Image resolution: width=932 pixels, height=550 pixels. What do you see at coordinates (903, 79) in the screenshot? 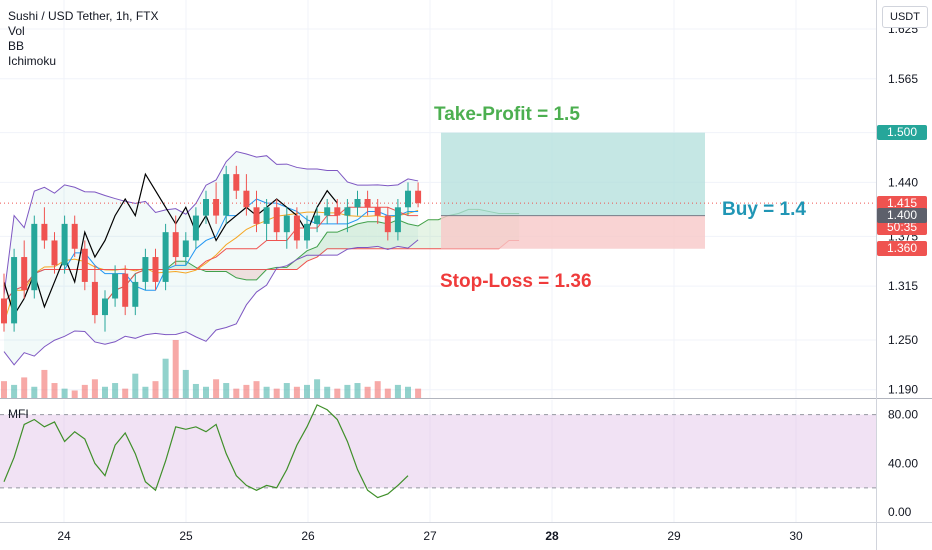
I see `price-tick-label: 1.565` at bounding box center [903, 79].